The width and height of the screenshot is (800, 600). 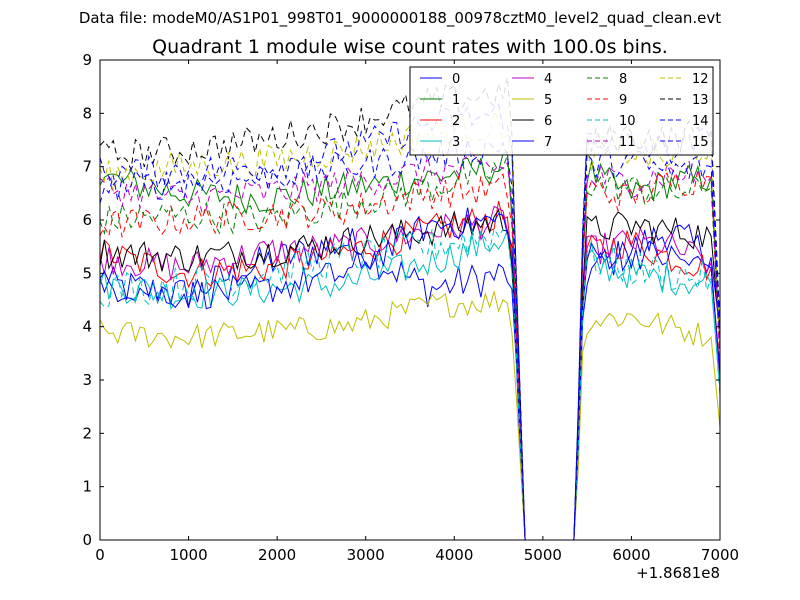 What do you see at coordinates (87, 327) in the screenshot?
I see `y-tick-label: 4` at bounding box center [87, 327].